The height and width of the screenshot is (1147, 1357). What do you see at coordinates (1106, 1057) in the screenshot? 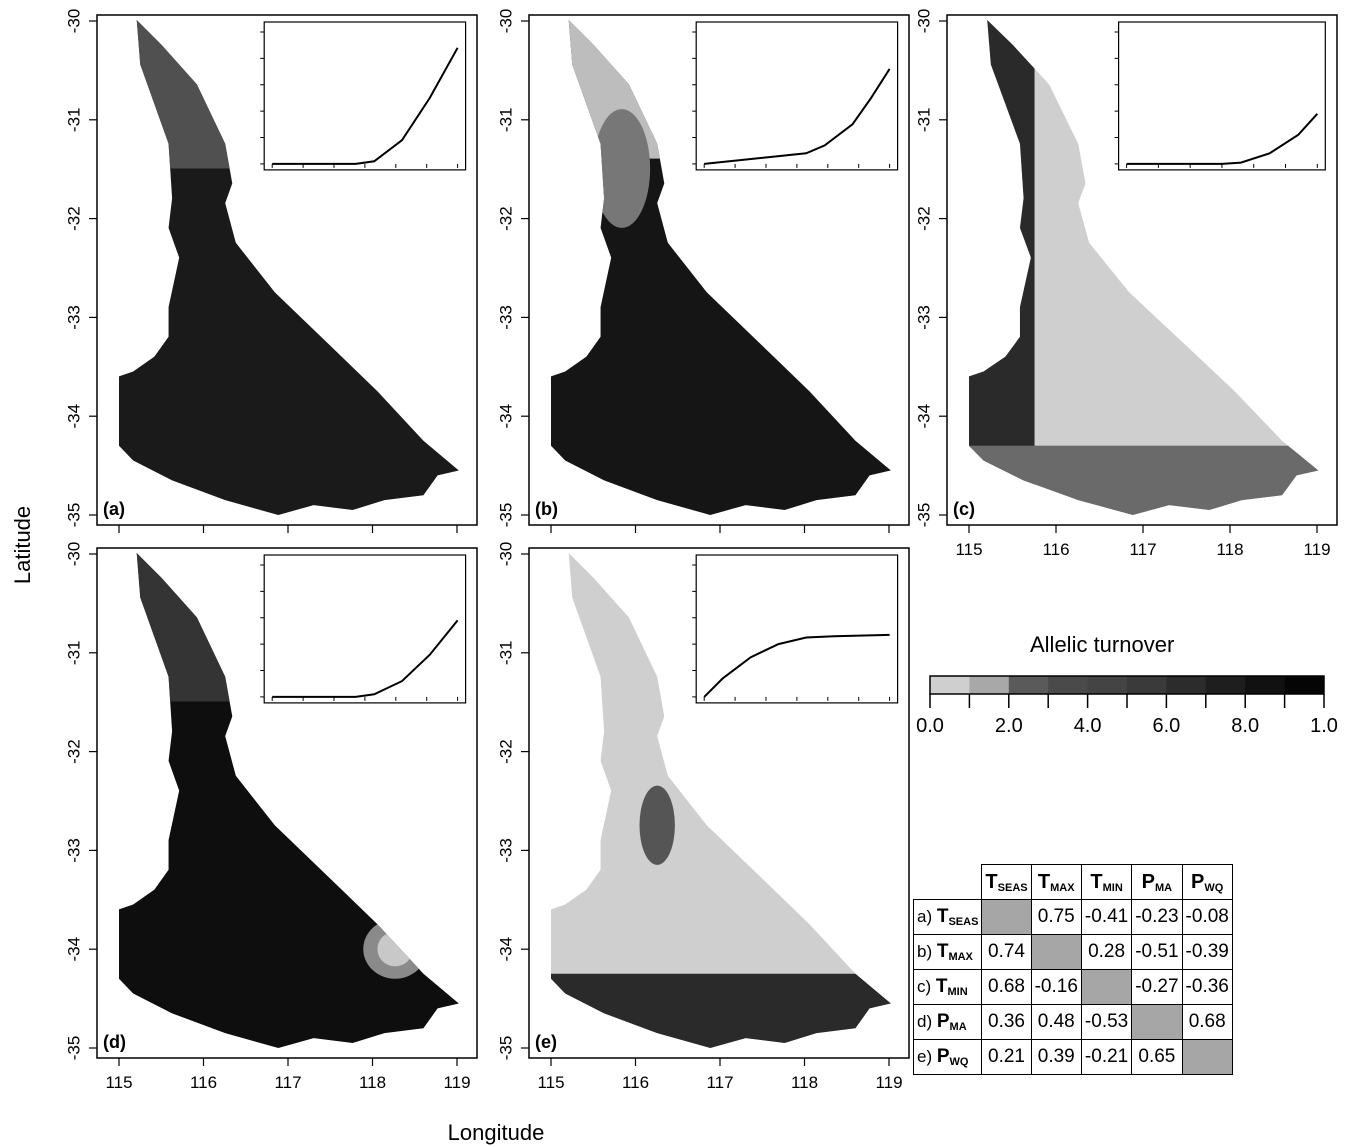
I see `table-cell: -0.21` at bounding box center [1106, 1057].